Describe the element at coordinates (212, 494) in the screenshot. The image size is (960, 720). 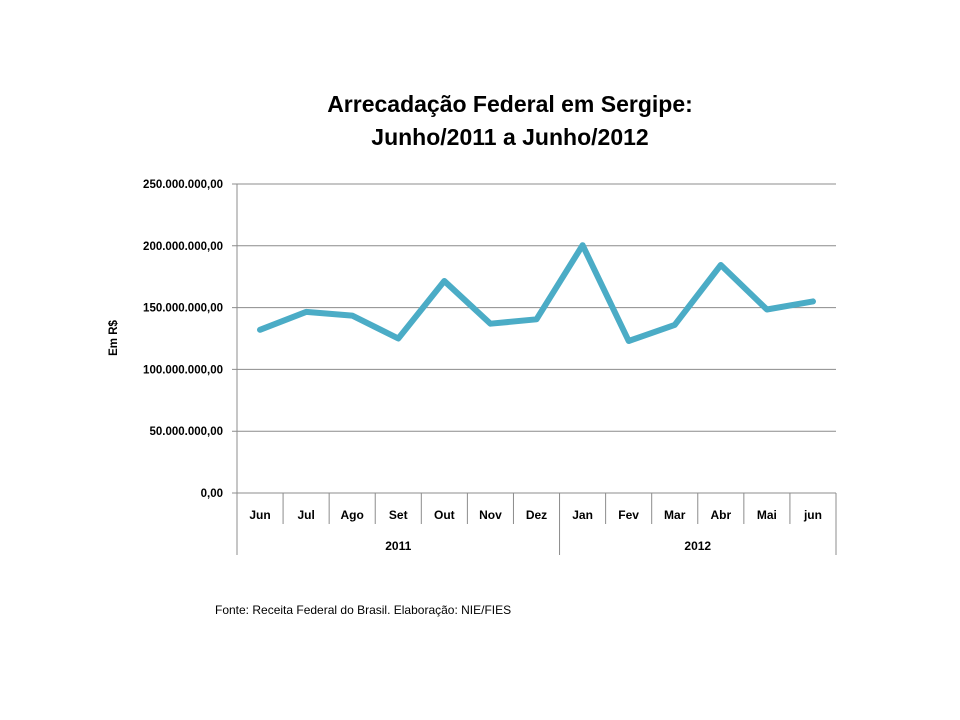
I see `y-tick-label: 0,00` at that location.